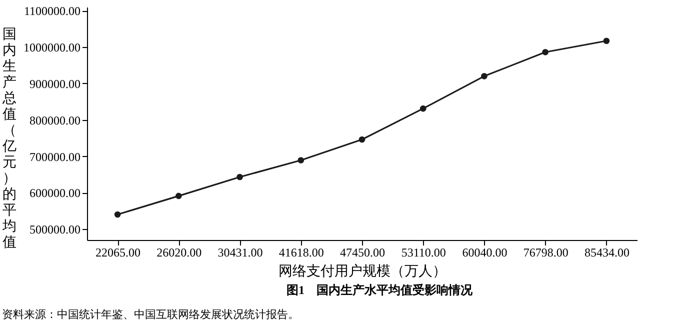  Describe the element at coordinates (55, 157) in the screenshot. I see `y-tick-label: 700000.00` at that location.